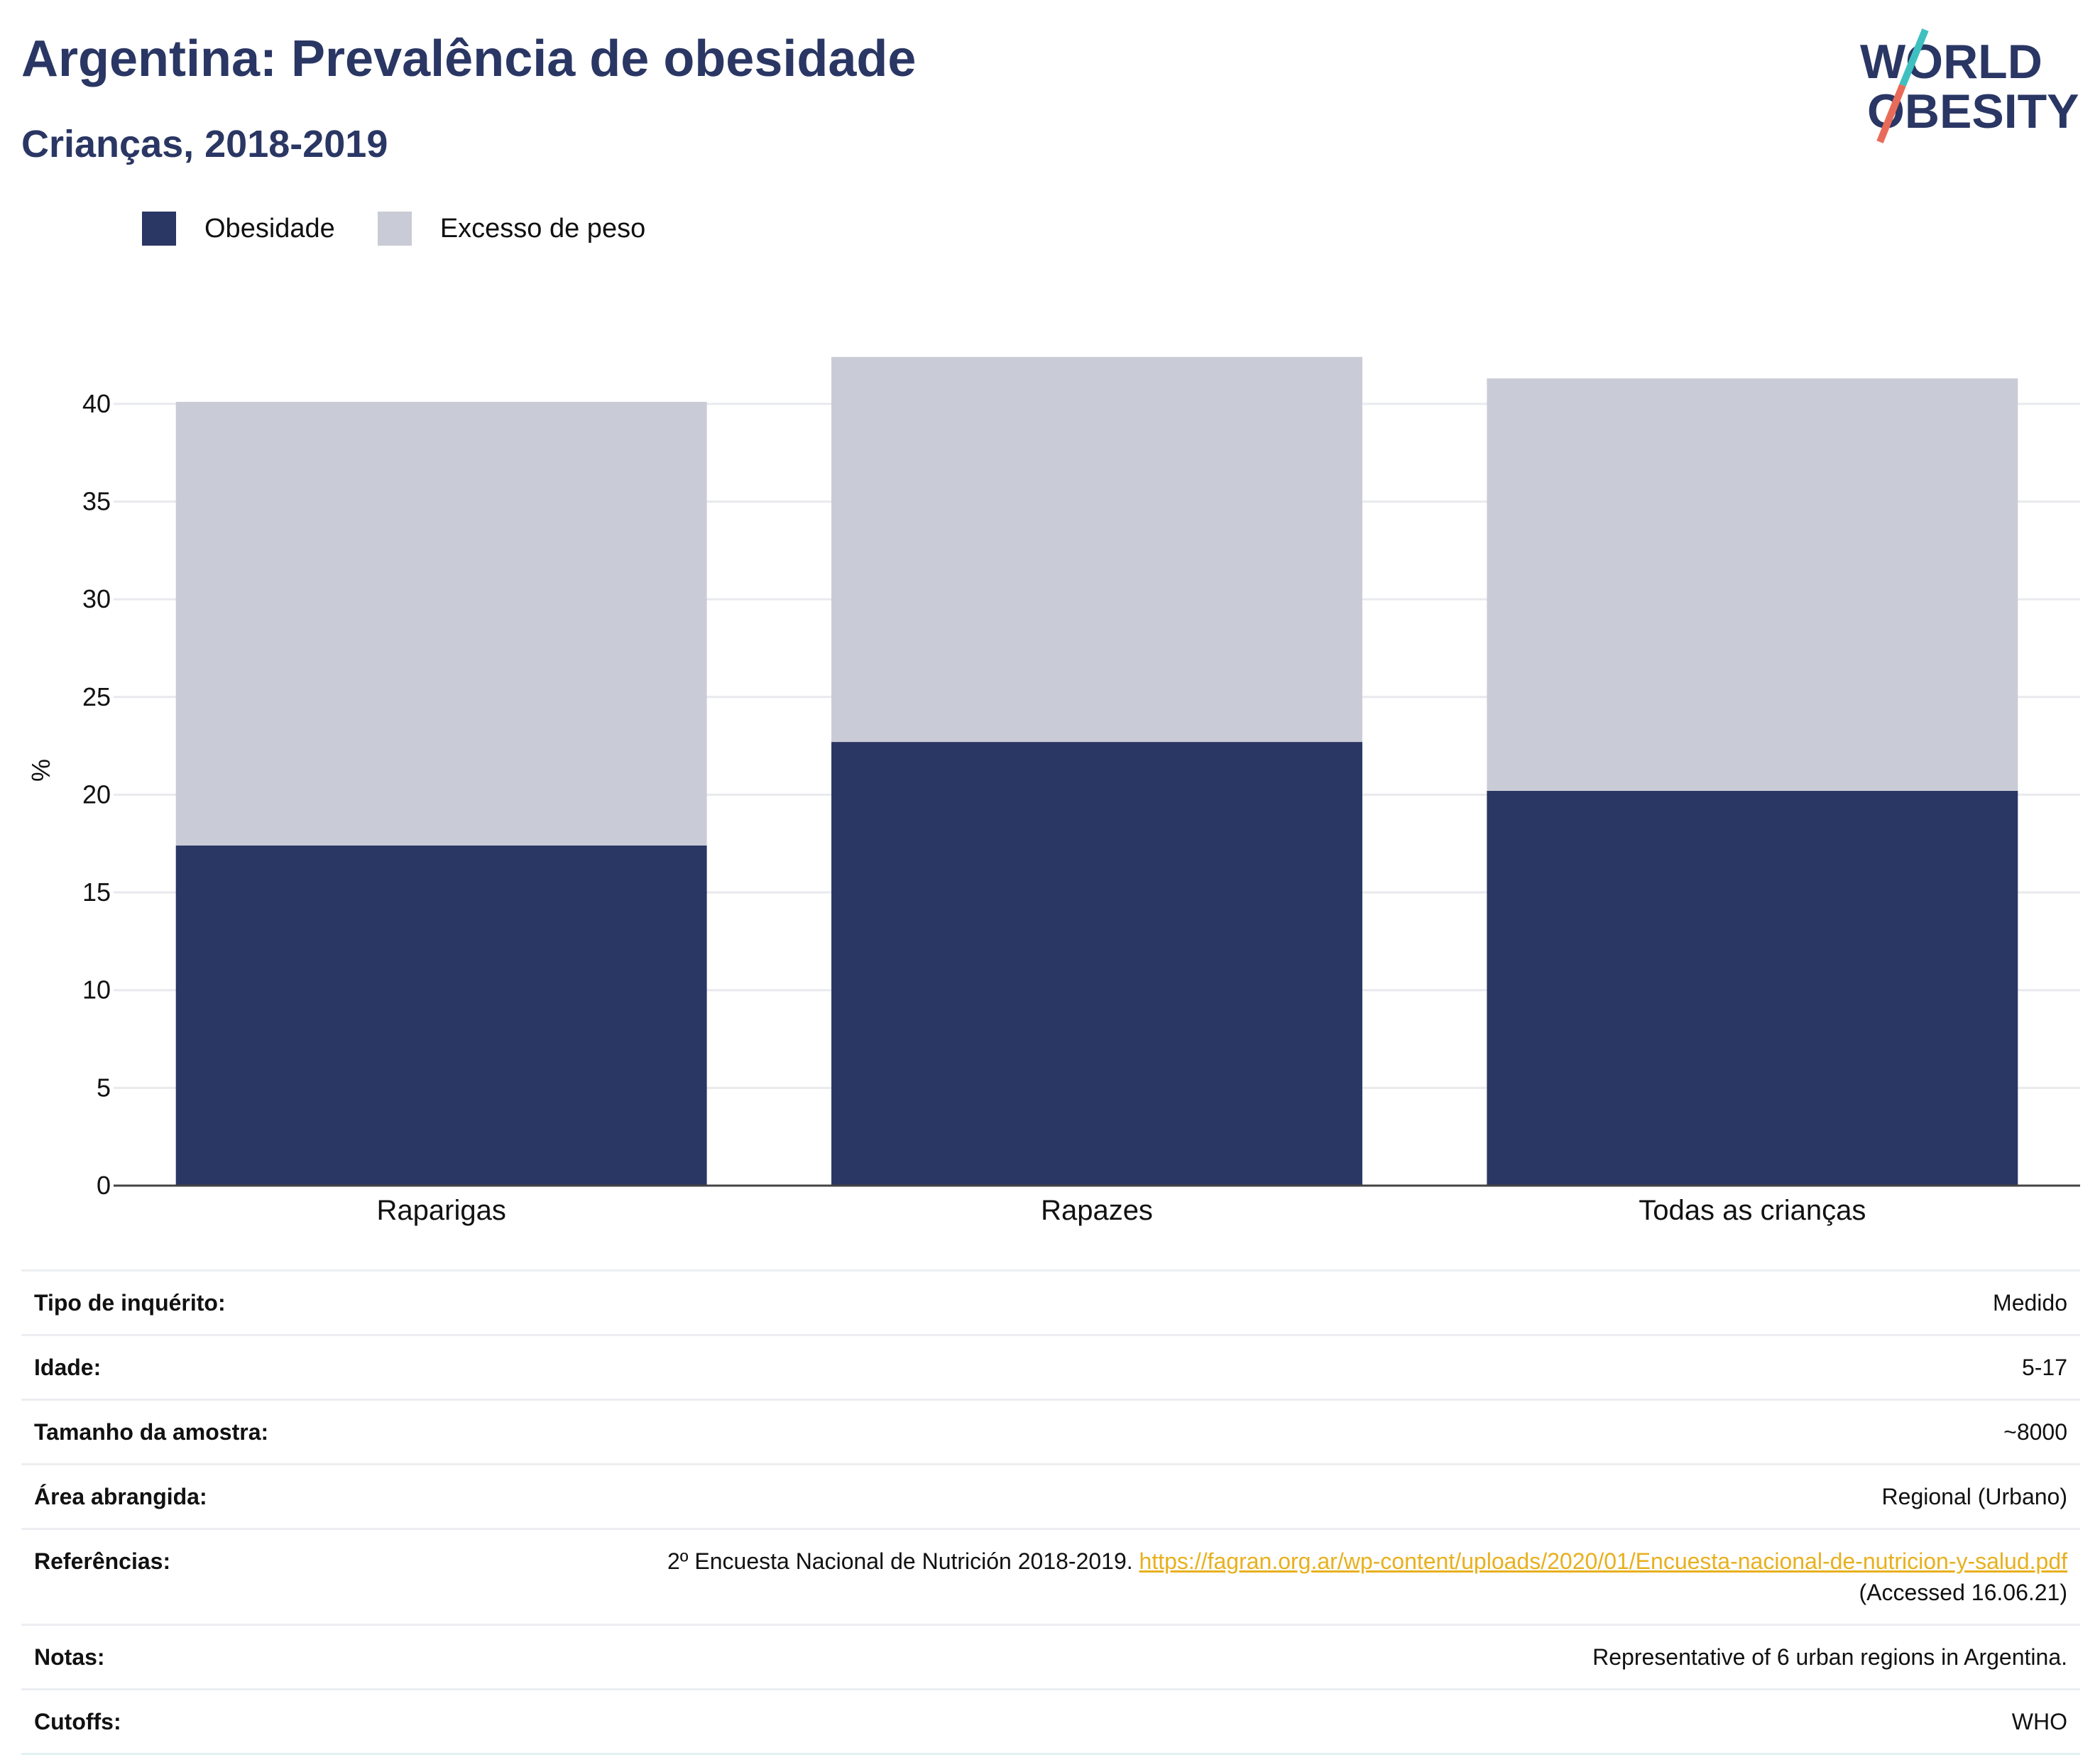 Image resolution: width=2100 pixels, height=1755 pixels. I want to click on info-key: Referências:, so click(102, 1561).